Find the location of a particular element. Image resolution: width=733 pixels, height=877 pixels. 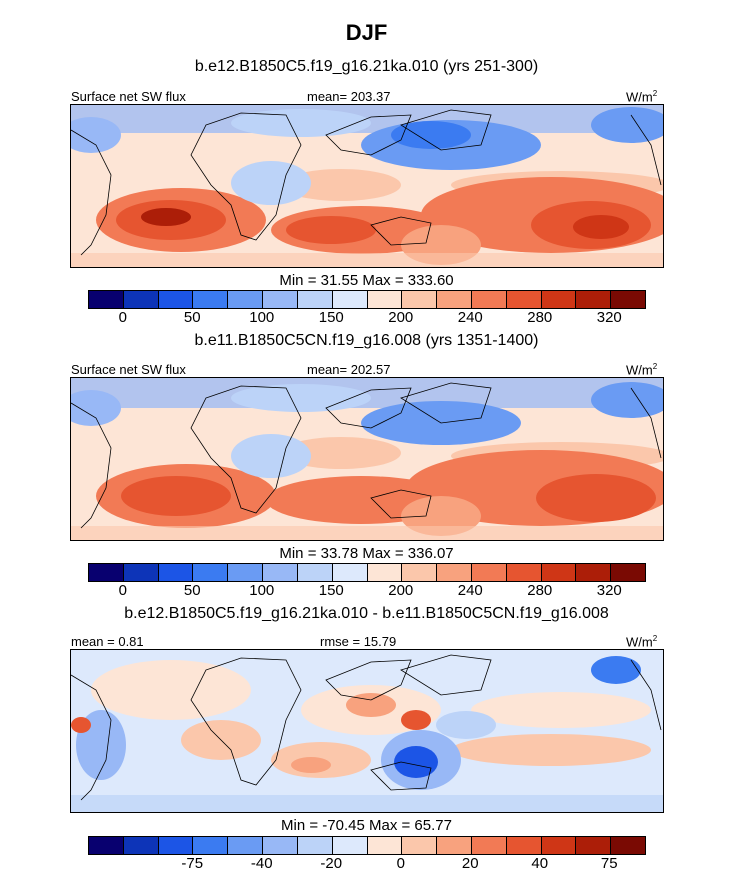

colorbar-tick-label: 75 is located at coordinates (609, 863).